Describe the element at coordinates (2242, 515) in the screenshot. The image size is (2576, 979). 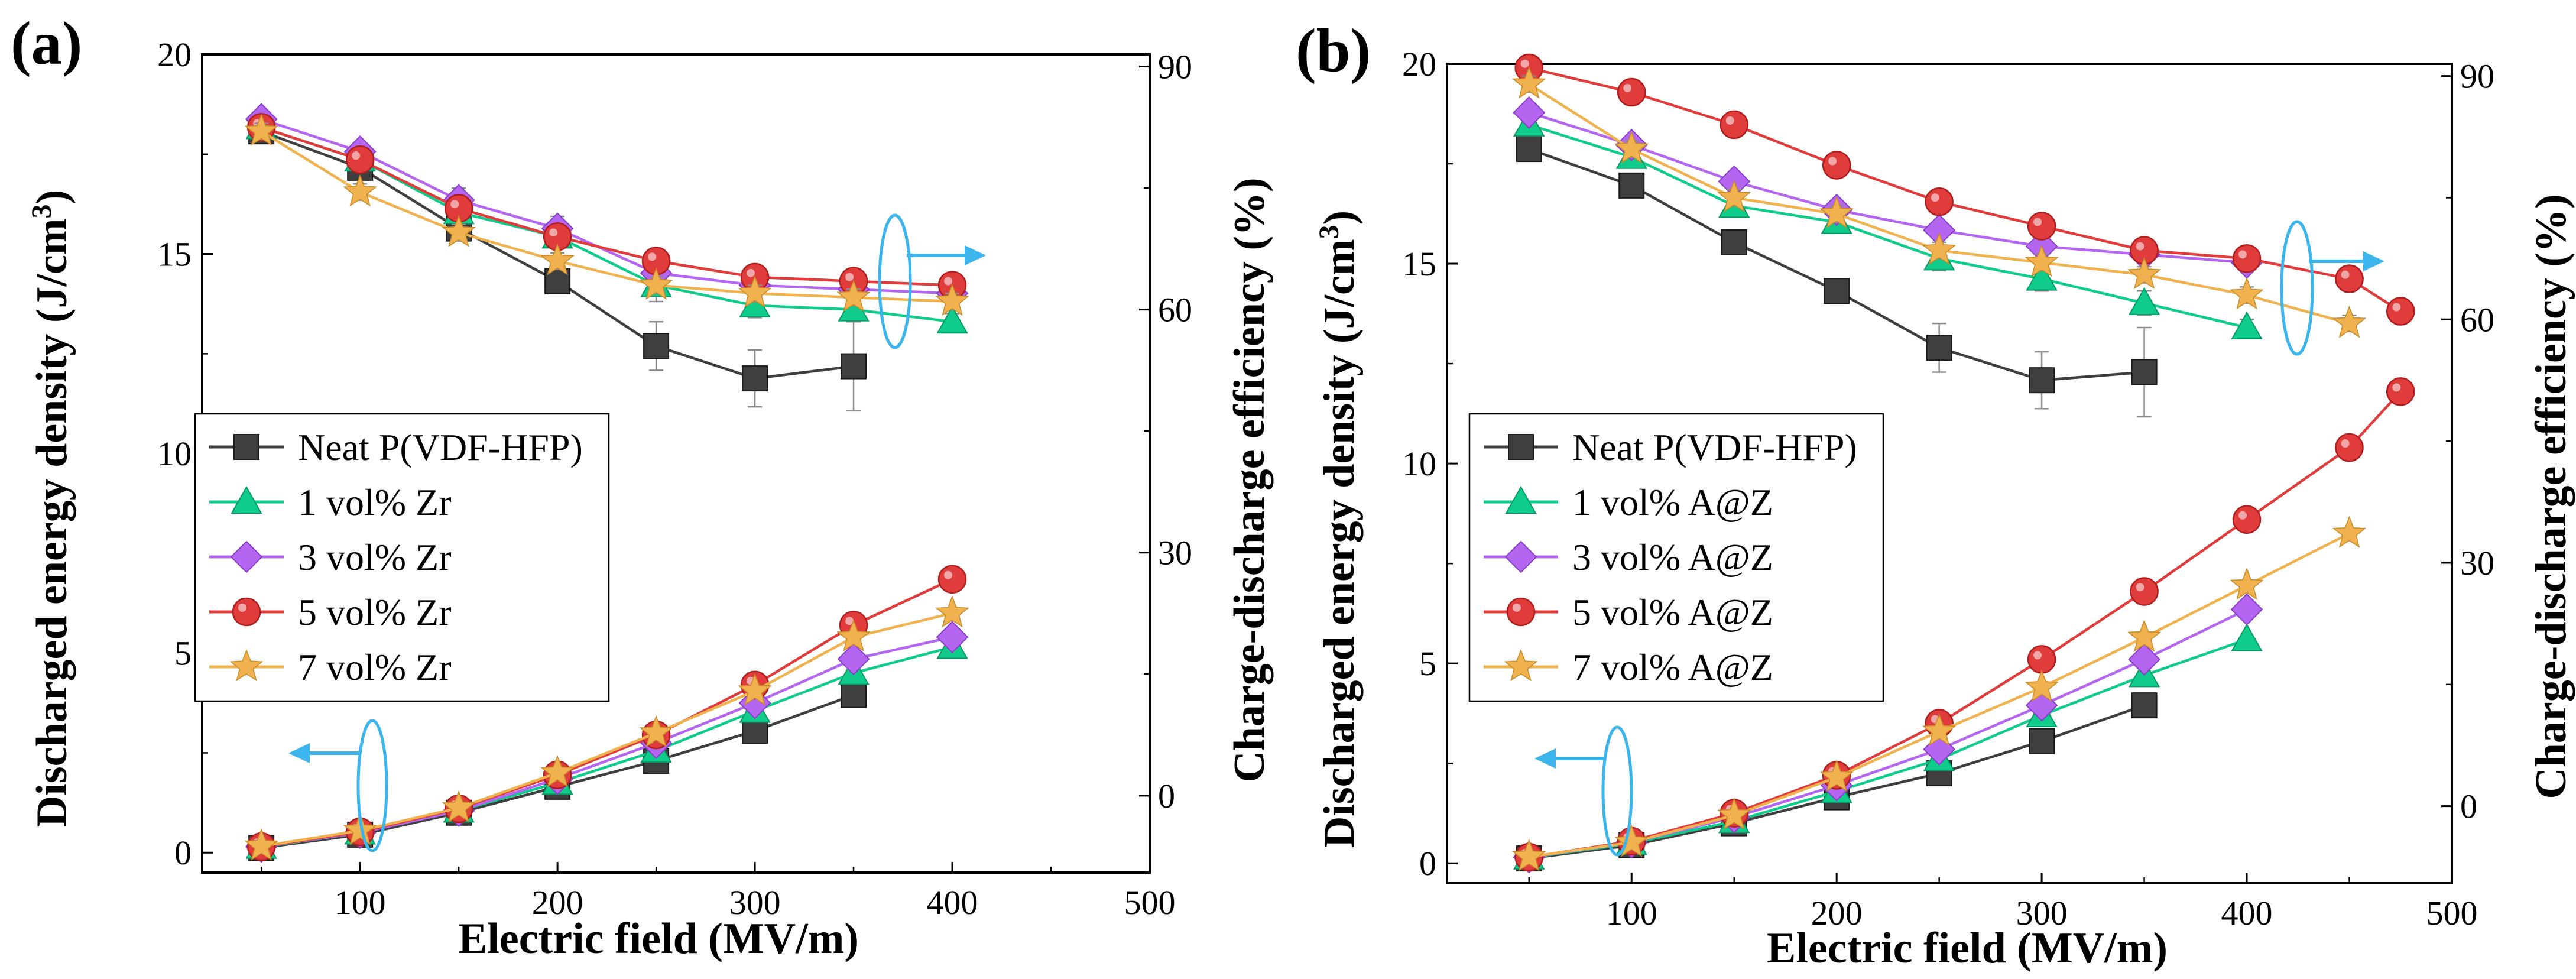
I see `panel-b-series-3-energy-point-7-highlight` at that location.